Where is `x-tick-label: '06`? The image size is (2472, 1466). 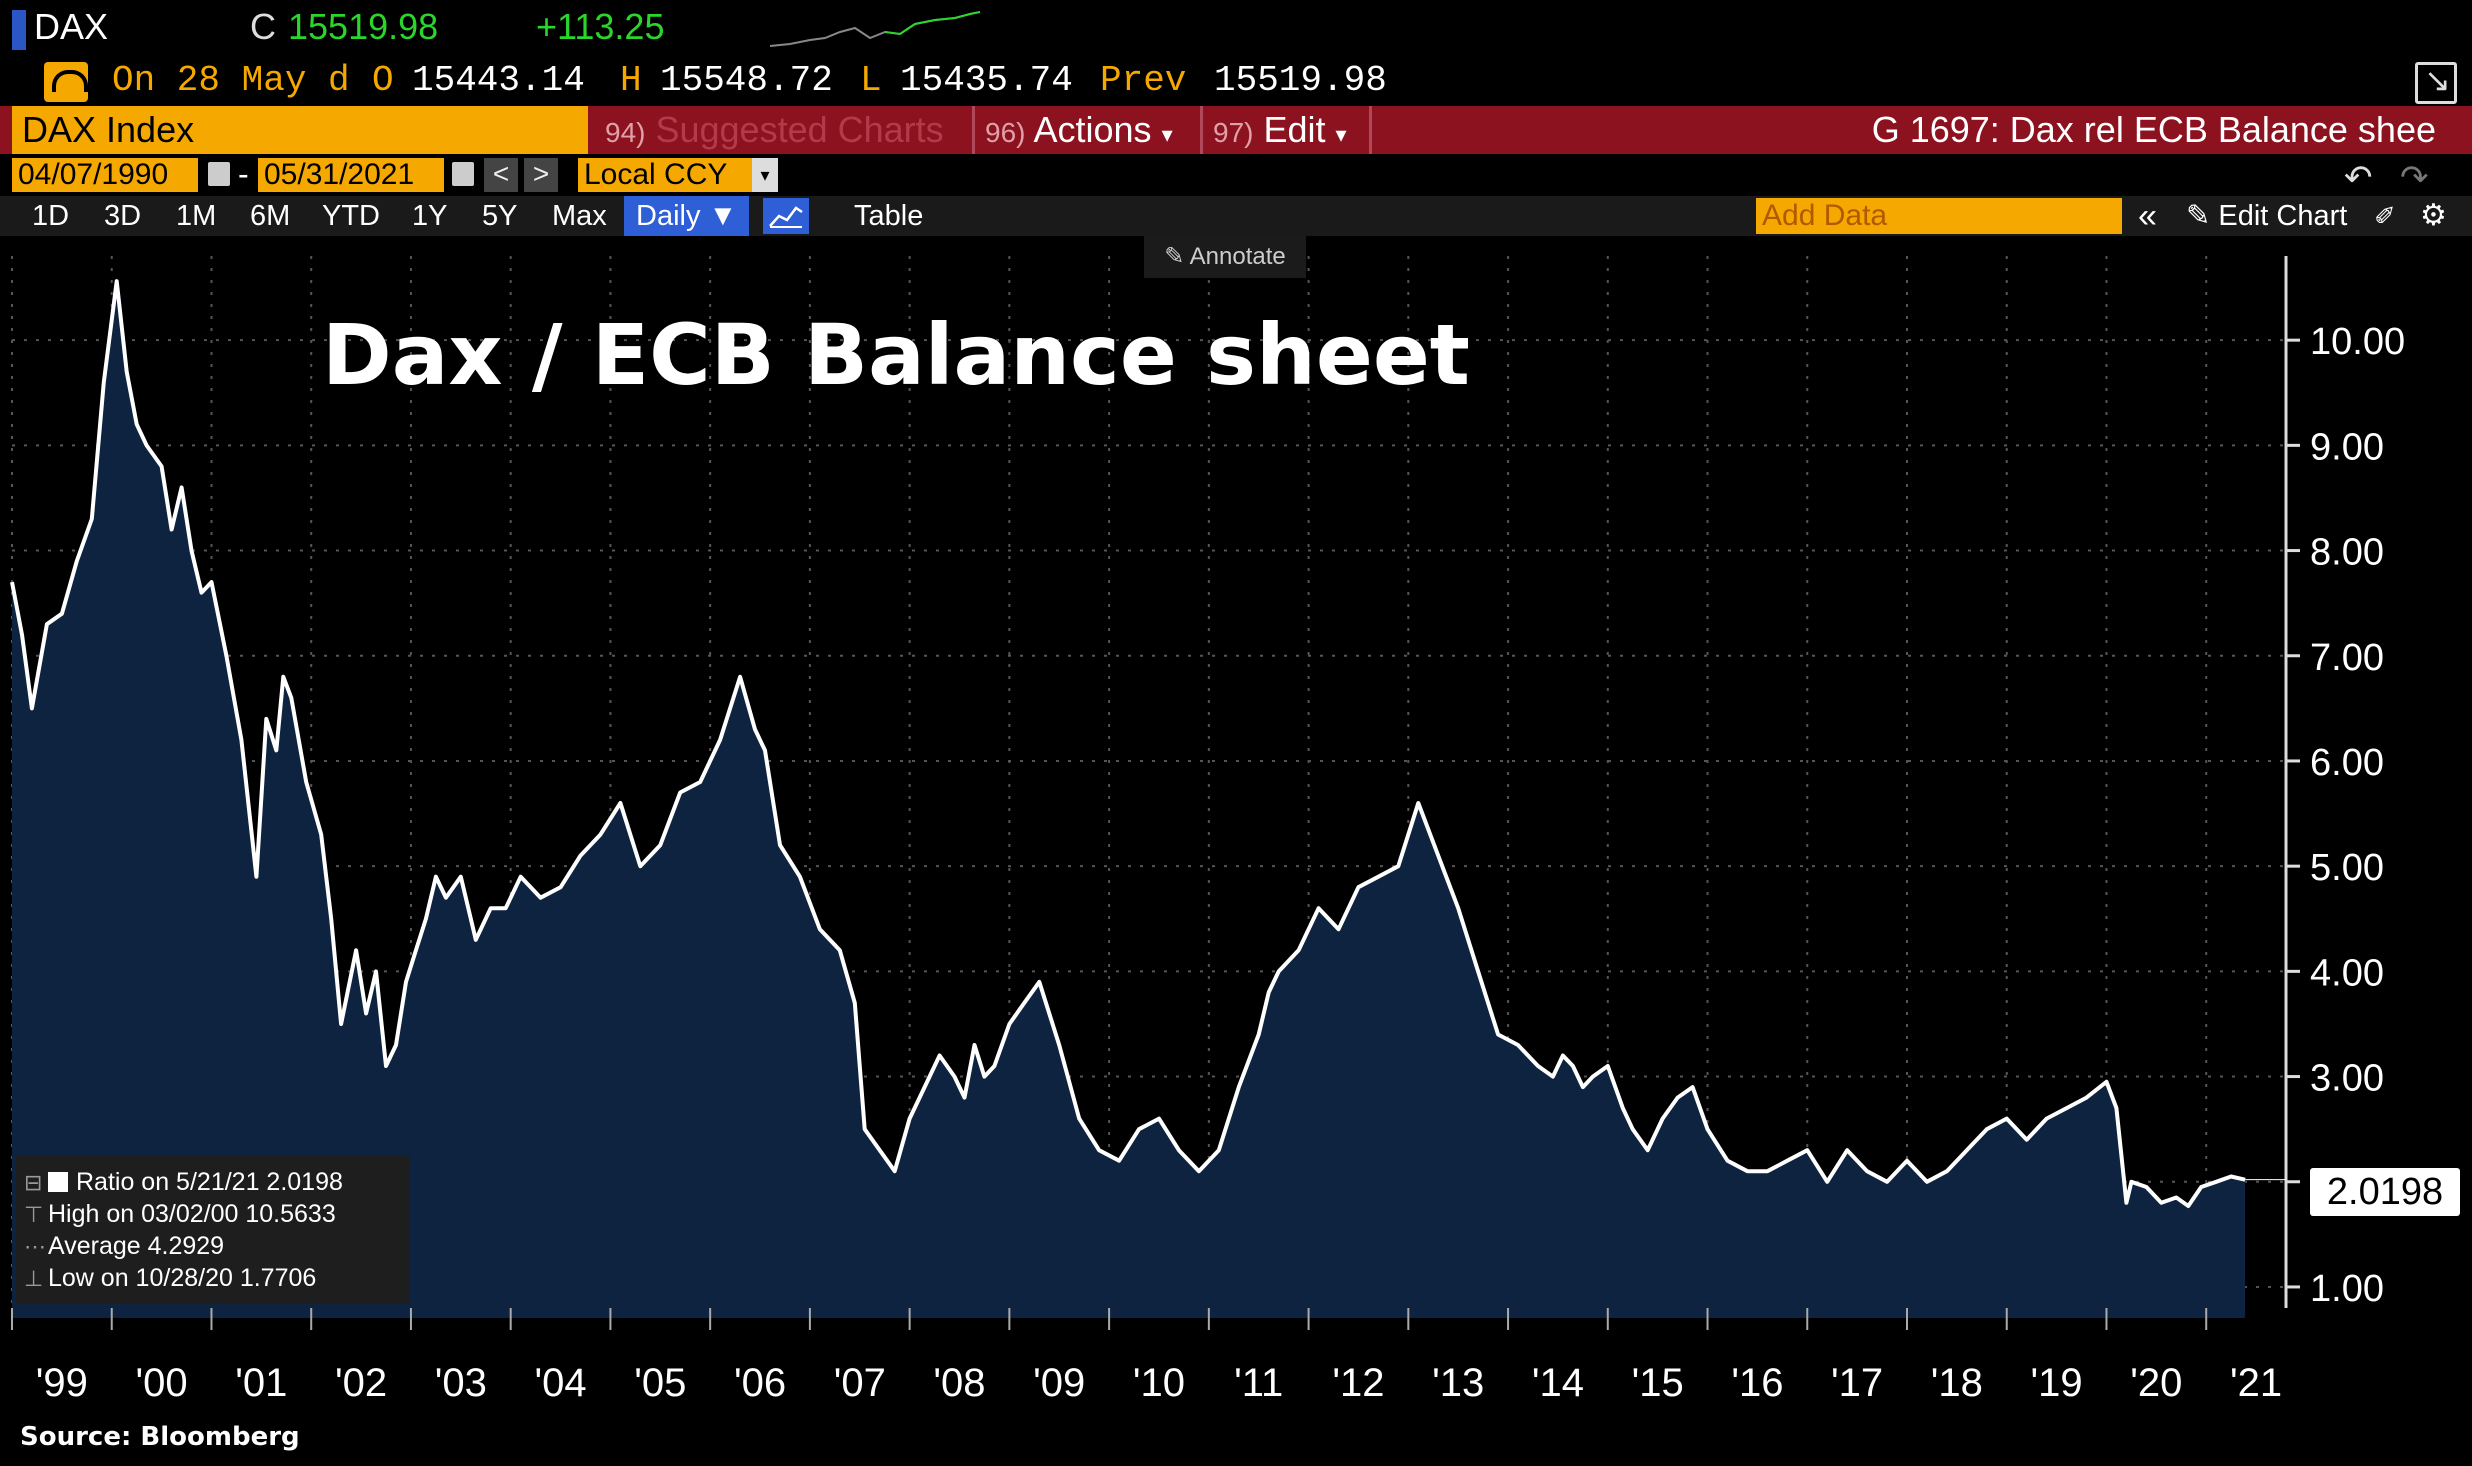
x-tick-label: '06 is located at coordinates (760, 1383).